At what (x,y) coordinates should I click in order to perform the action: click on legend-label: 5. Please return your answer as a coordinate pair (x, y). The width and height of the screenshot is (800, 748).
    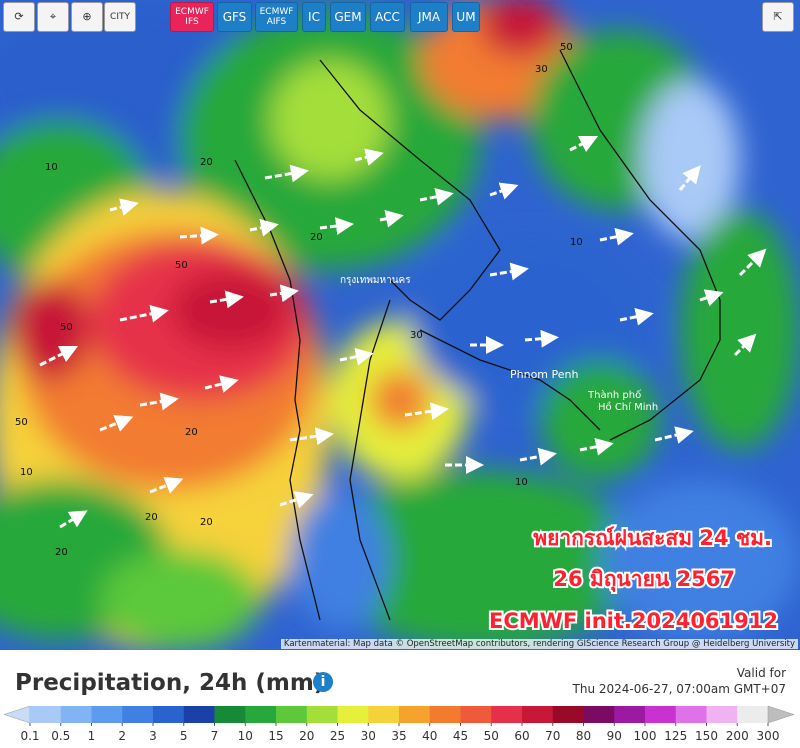
    Looking at the image, I should click on (184, 736).